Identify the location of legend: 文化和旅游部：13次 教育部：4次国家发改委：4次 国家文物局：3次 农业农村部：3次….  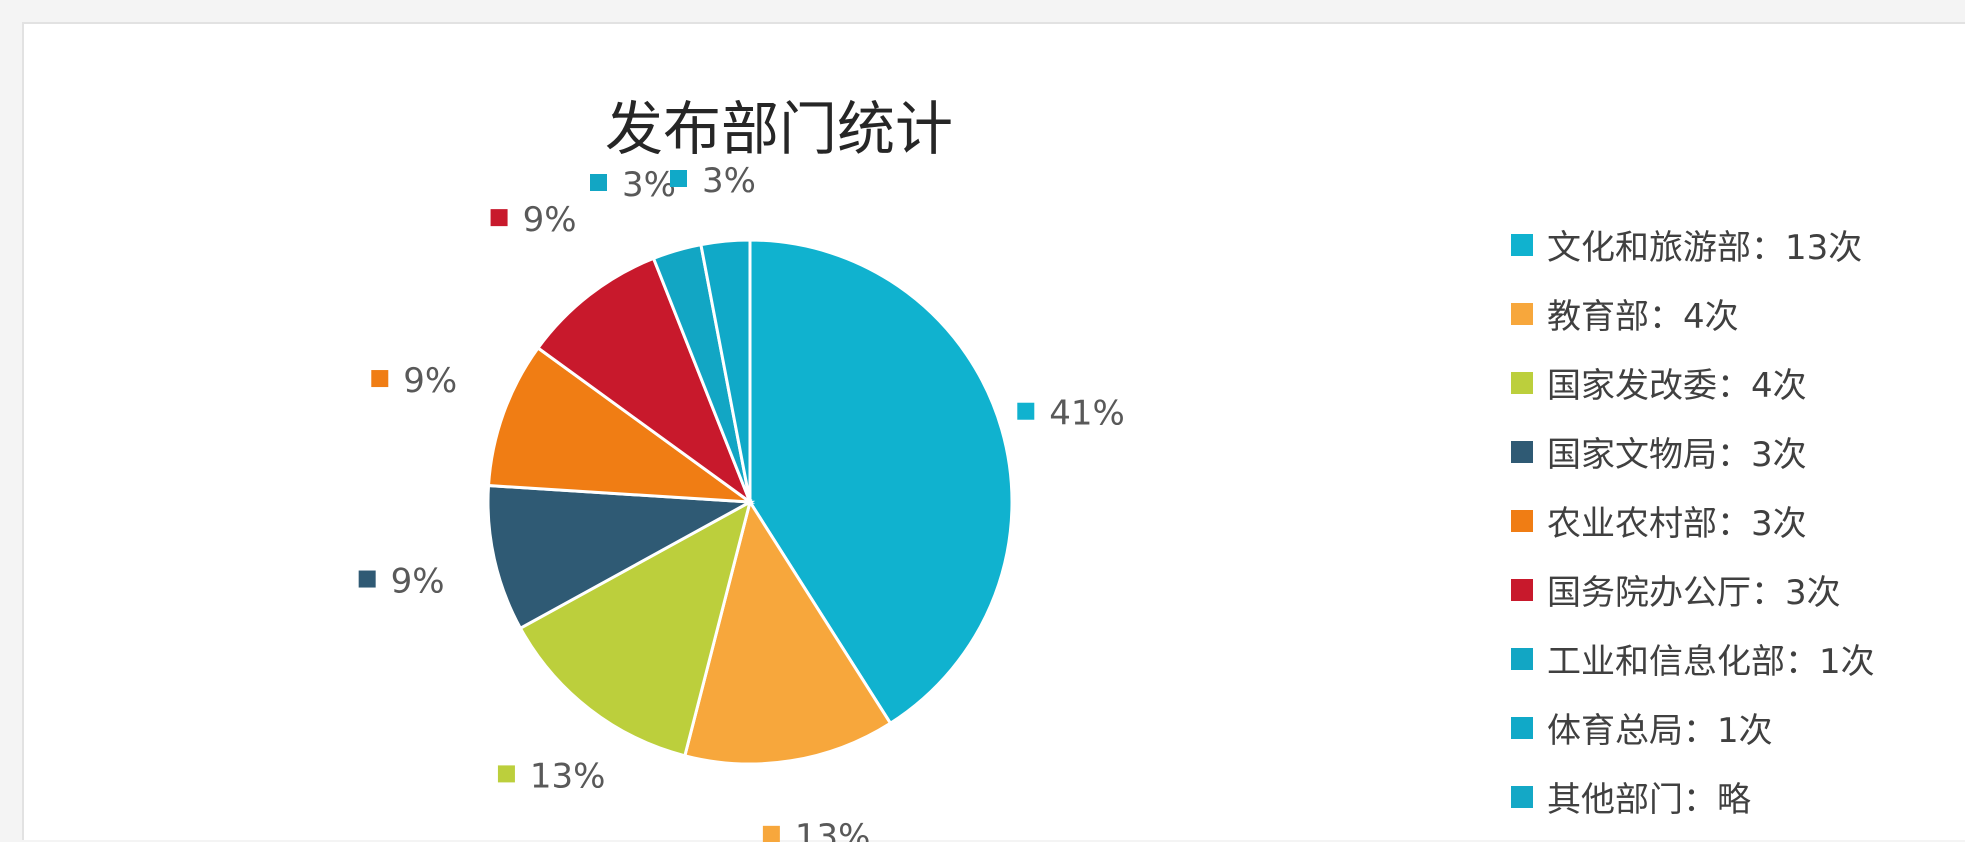
(1693, 520).